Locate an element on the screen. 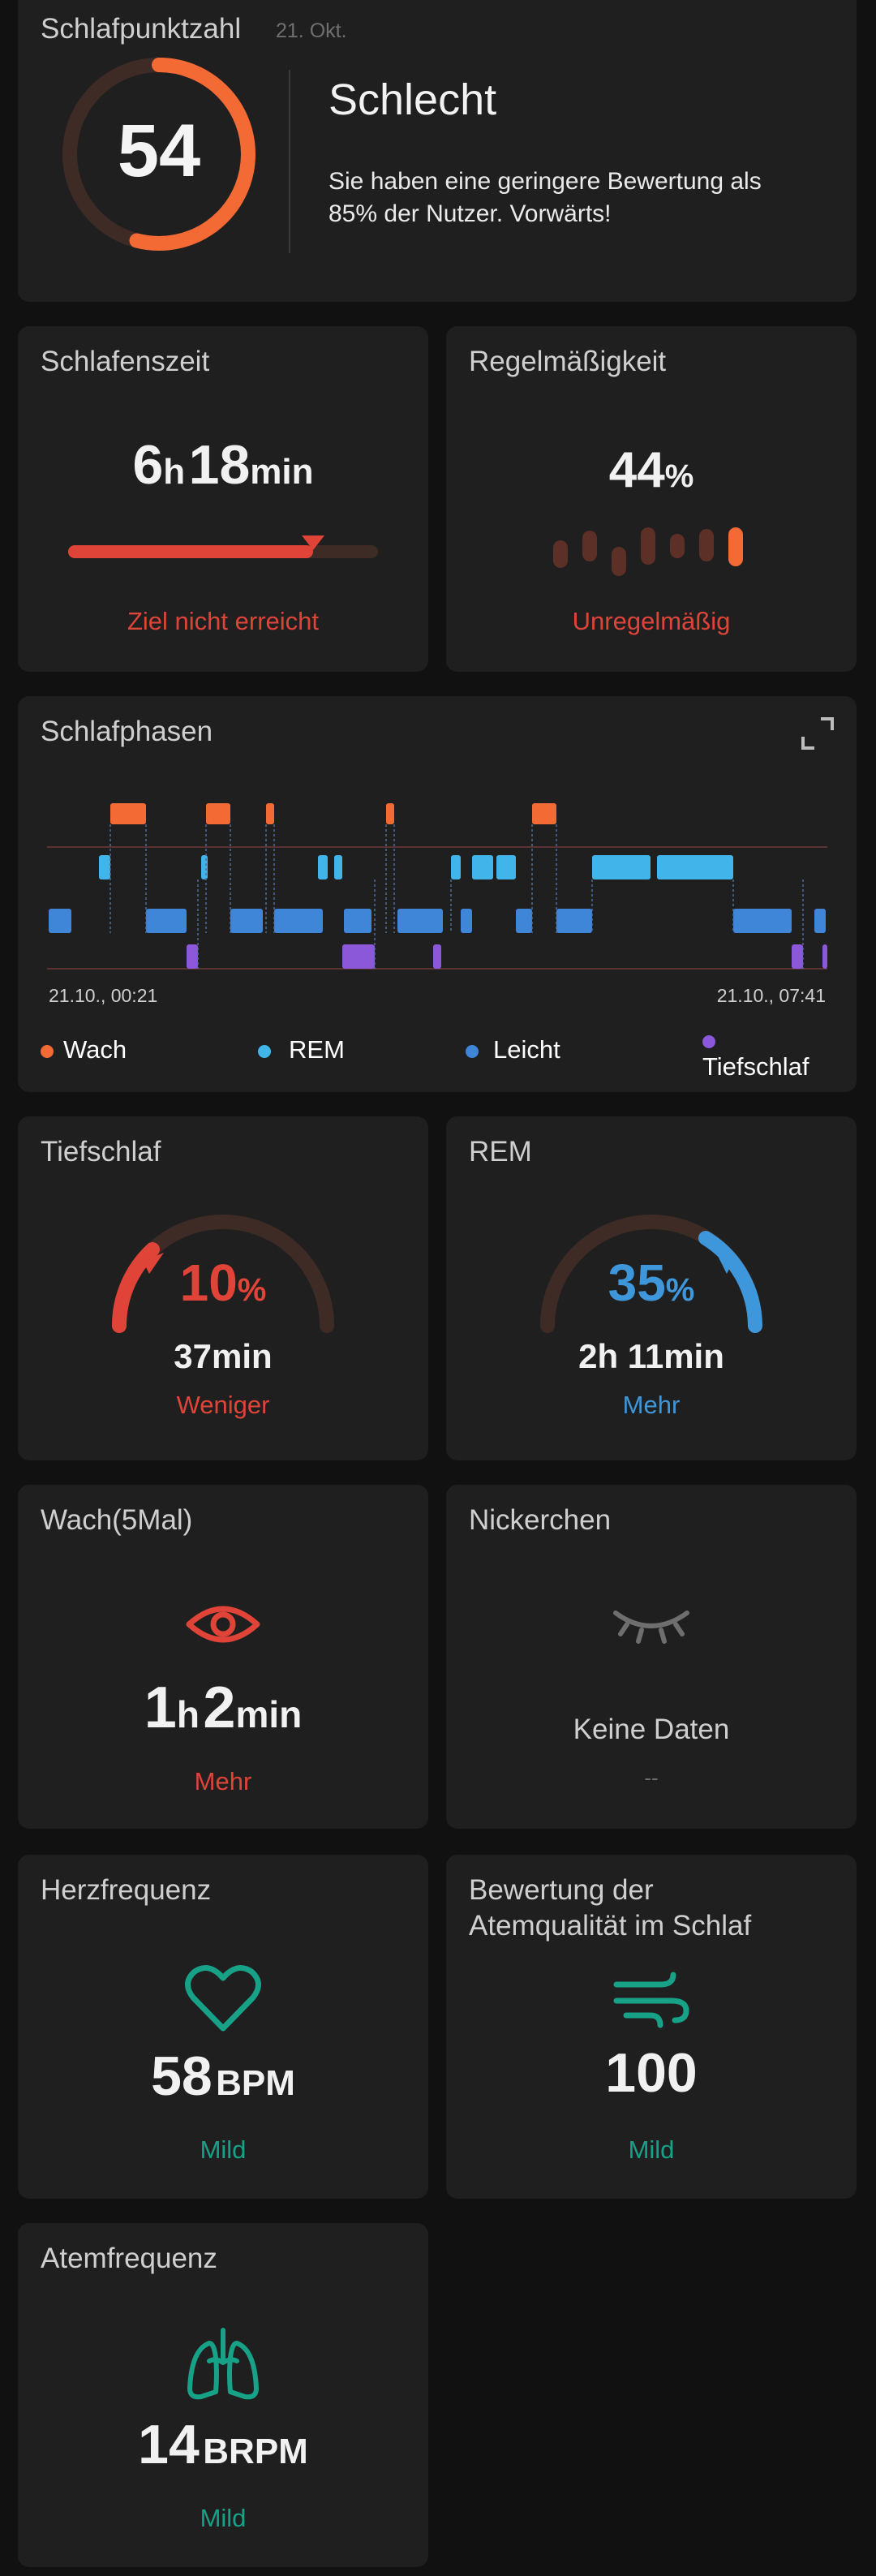 The image size is (876, 2576). sleep-score-date: 21. Okt. is located at coordinates (311, 30).